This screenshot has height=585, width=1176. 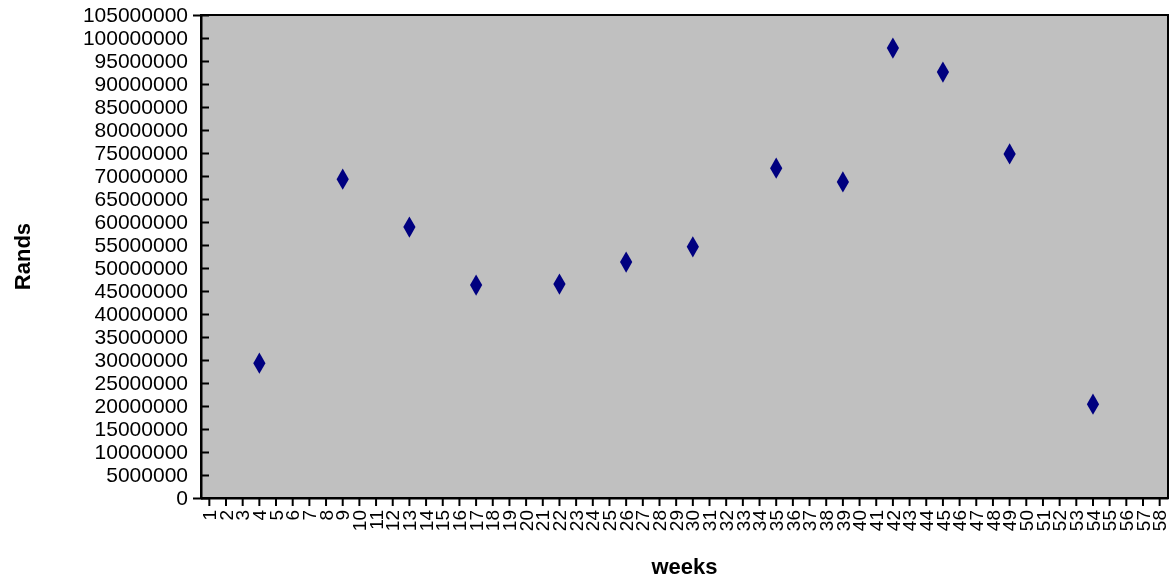 I want to click on y-tick-label: 95000000, so click(x=141, y=61).